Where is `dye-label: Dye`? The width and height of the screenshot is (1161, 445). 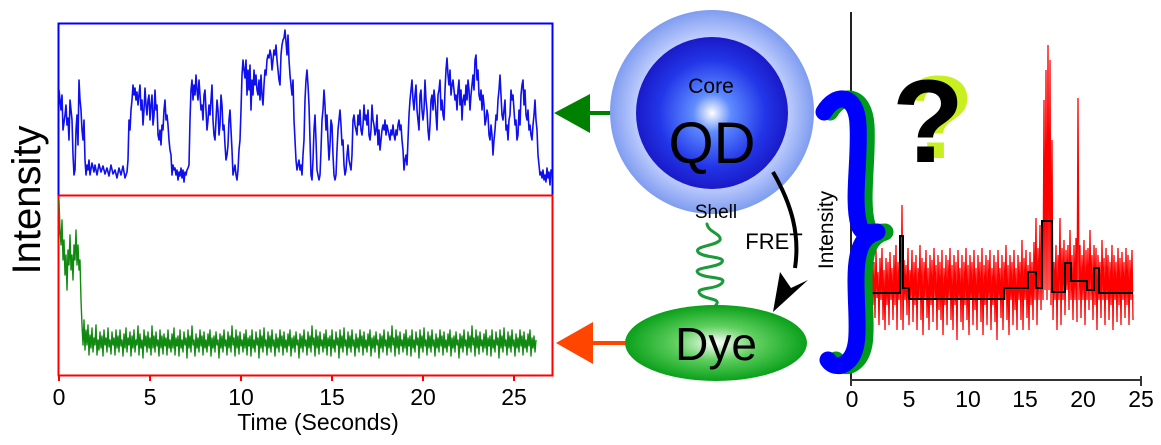 dye-label: Dye is located at coordinates (716, 344).